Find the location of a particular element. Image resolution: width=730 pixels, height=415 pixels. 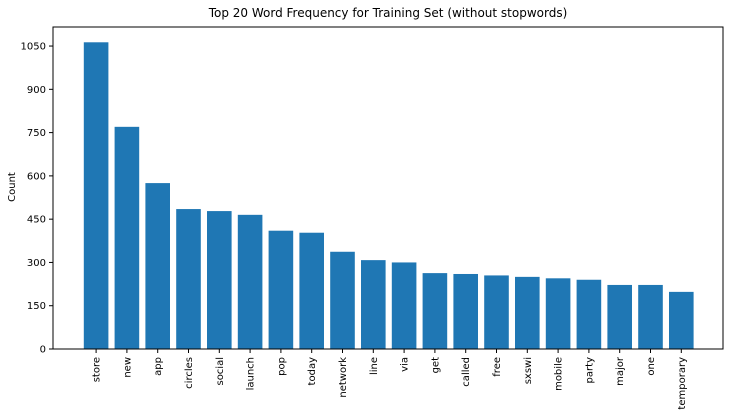

bar-new is located at coordinates (127, 237).